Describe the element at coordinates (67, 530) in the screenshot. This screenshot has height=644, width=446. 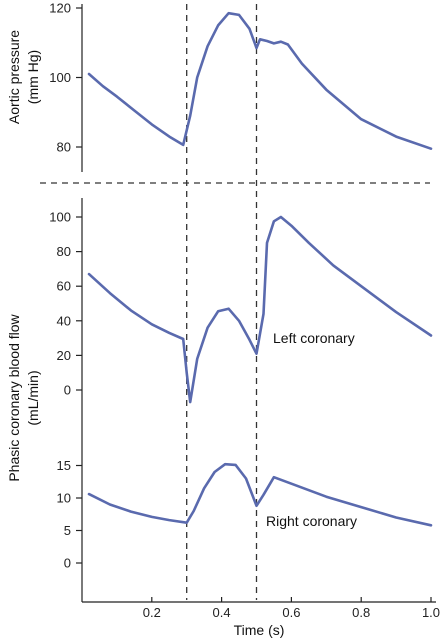
I see `right-tick-label: 5` at that location.